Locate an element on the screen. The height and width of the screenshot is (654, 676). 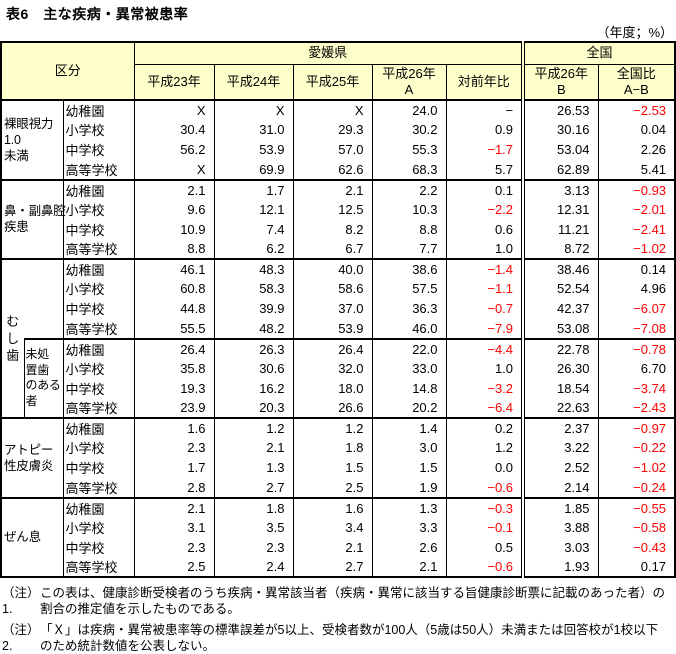
footnote-1-prefix: （注）1. is located at coordinates (21, 601).